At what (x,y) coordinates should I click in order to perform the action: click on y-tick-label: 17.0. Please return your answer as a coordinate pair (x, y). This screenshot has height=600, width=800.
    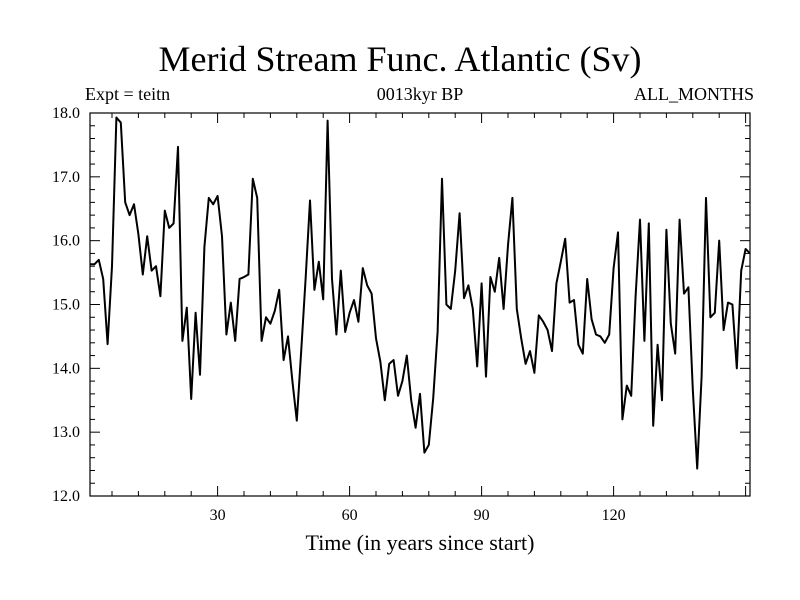
    Looking at the image, I should click on (66, 177).